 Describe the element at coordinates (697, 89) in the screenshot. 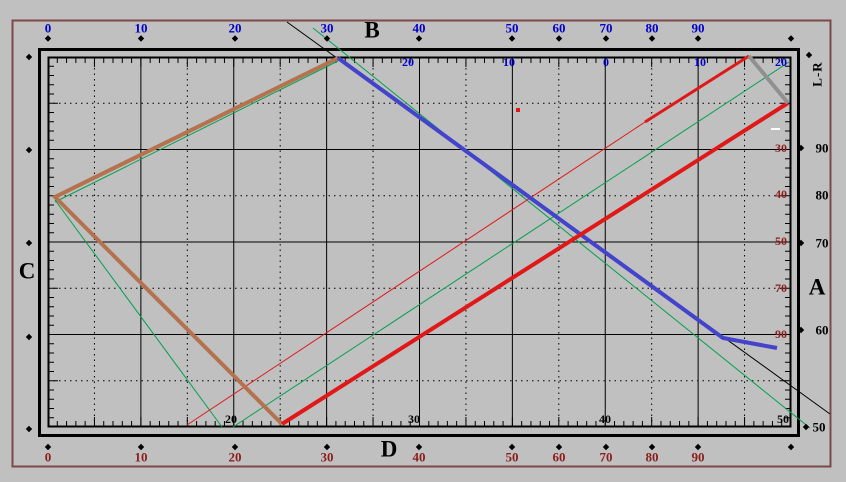

I see `red-track-upper` at that location.